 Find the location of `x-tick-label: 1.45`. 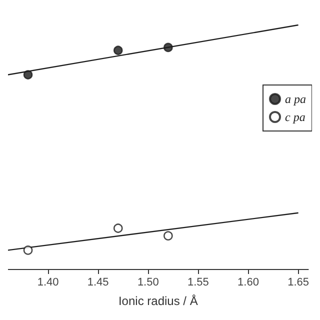

x-tick-label: 1.45 is located at coordinates (98, 282).